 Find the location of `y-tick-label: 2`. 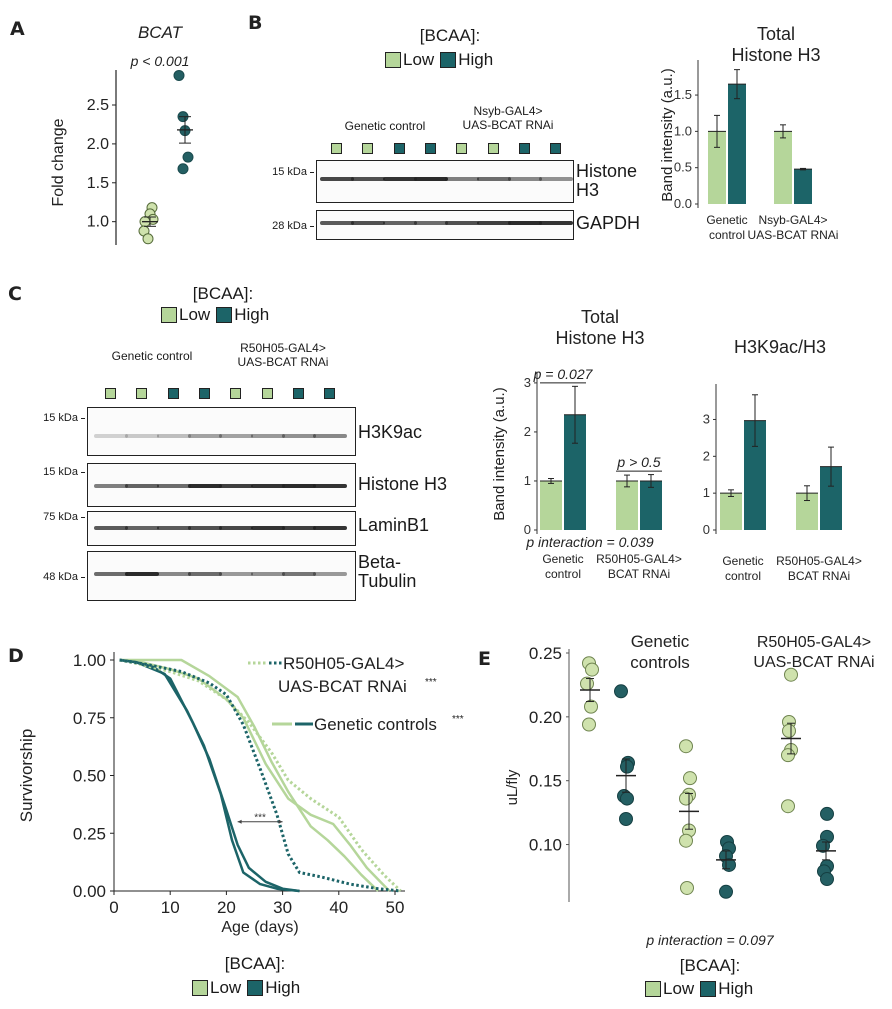

y-tick-label: 2 is located at coordinates (527, 431).